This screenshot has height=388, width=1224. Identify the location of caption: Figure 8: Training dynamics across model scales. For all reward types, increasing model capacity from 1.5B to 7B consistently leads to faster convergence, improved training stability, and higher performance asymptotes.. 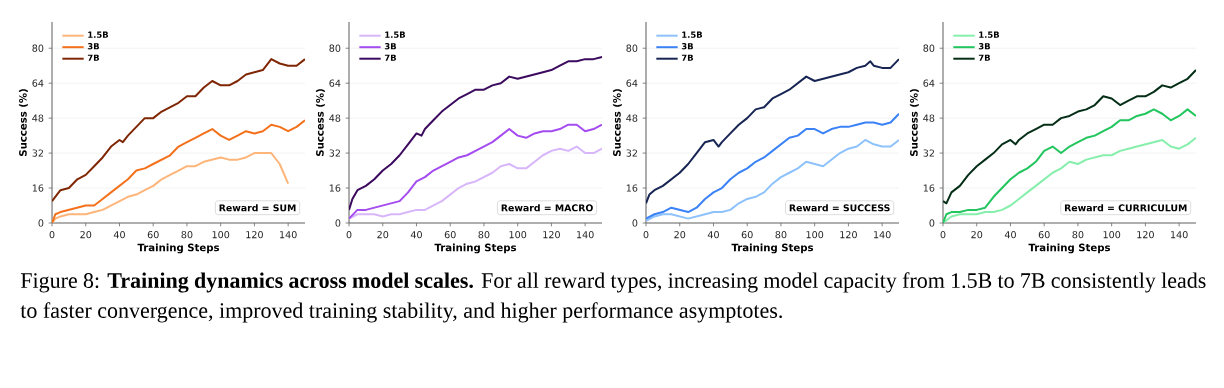
(613, 297).